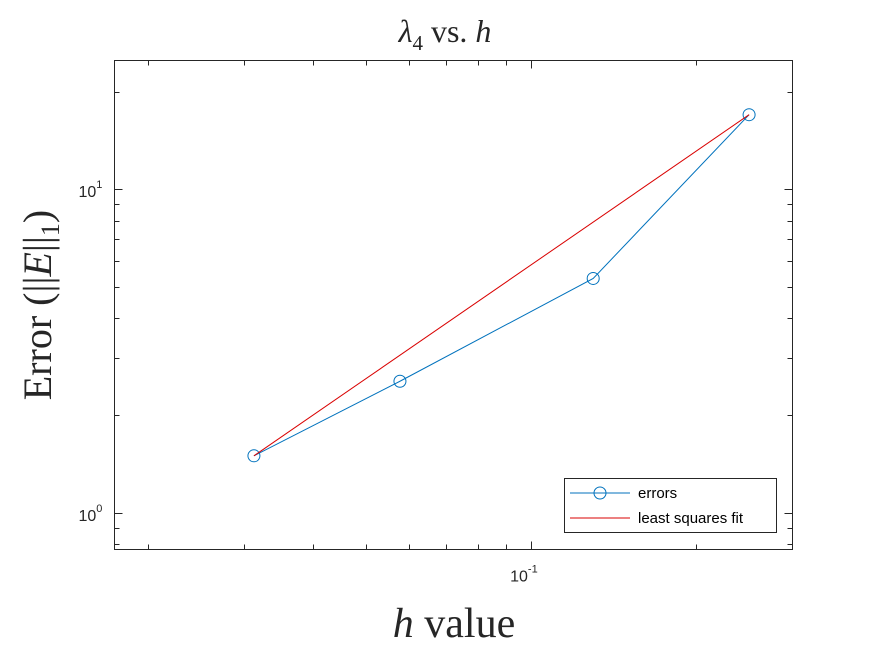 The height and width of the screenshot is (656, 875). I want to click on ylabel-subscript: 1, so click(50, 229).